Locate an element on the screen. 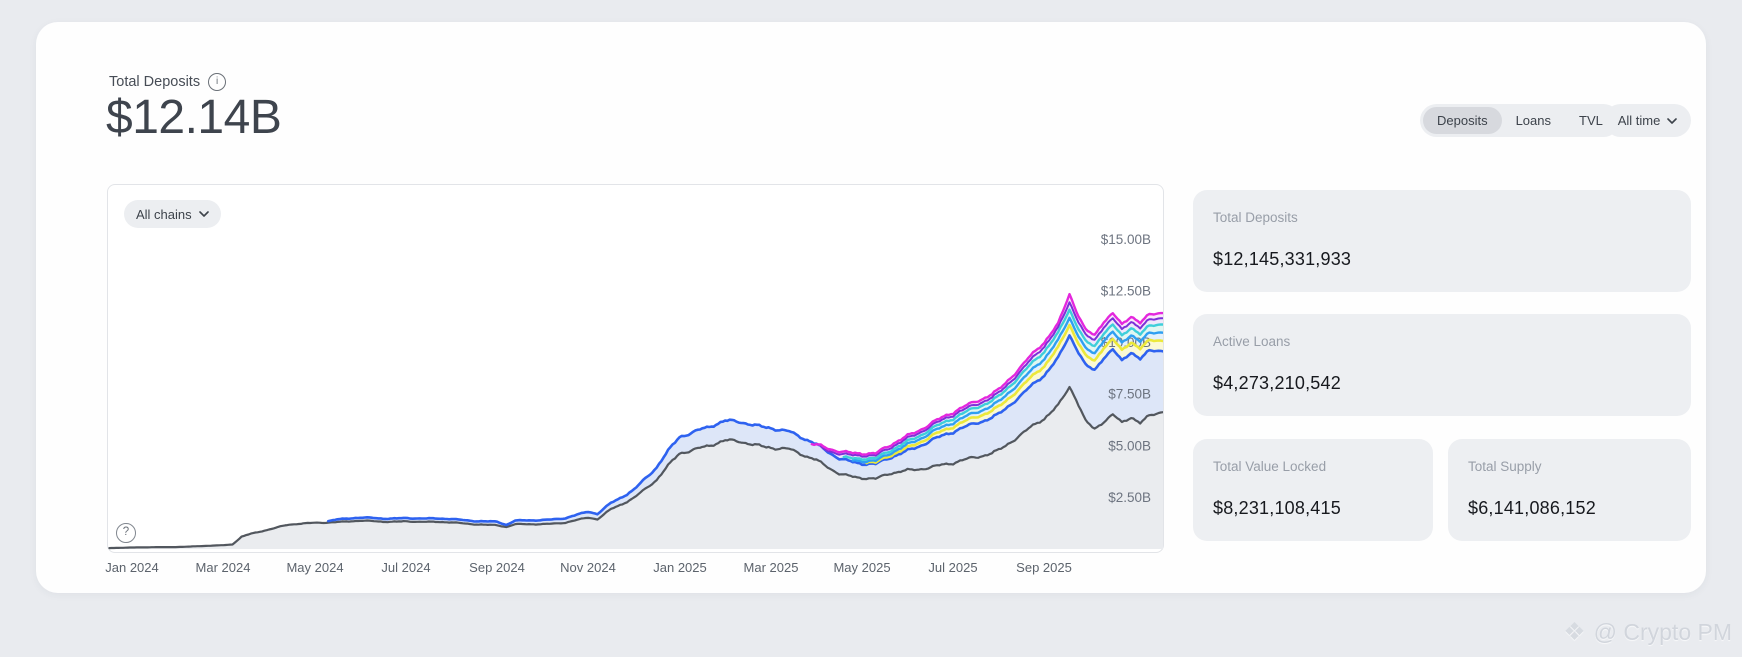 This screenshot has width=1742, height=657. series-yellow-line is located at coordinates (1014, 394).